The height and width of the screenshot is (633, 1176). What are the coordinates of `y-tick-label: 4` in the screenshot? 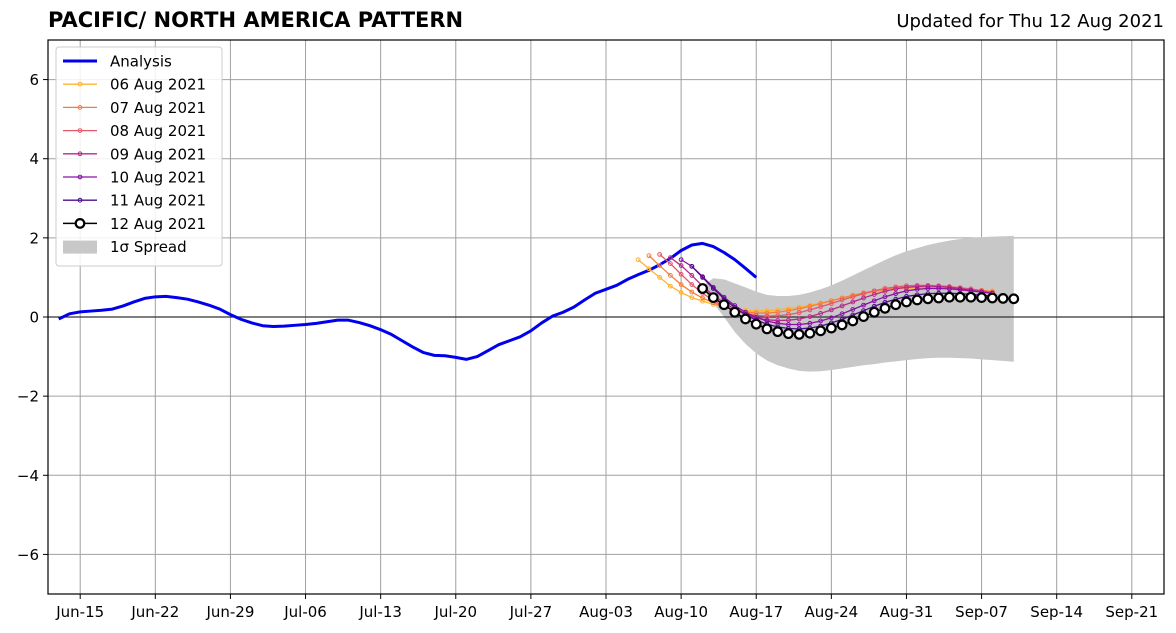 It's located at (34, 159).